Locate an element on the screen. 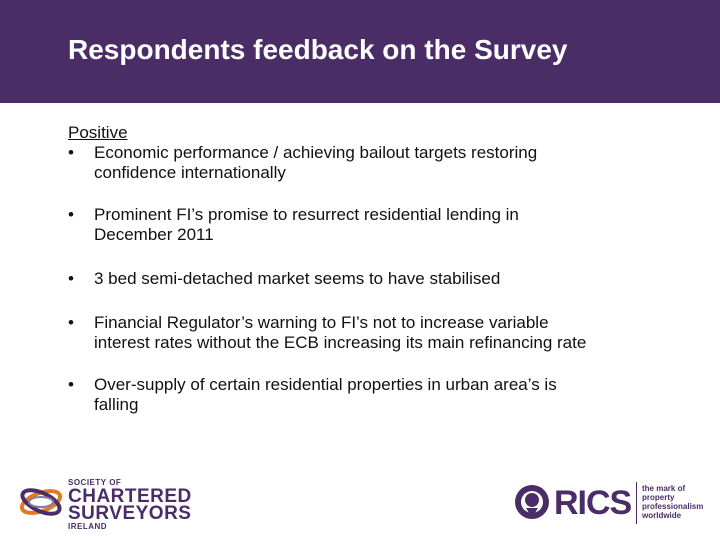 This screenshot has width=720, height=540. lion-emblem-icon is located at coordinates (532, 502).